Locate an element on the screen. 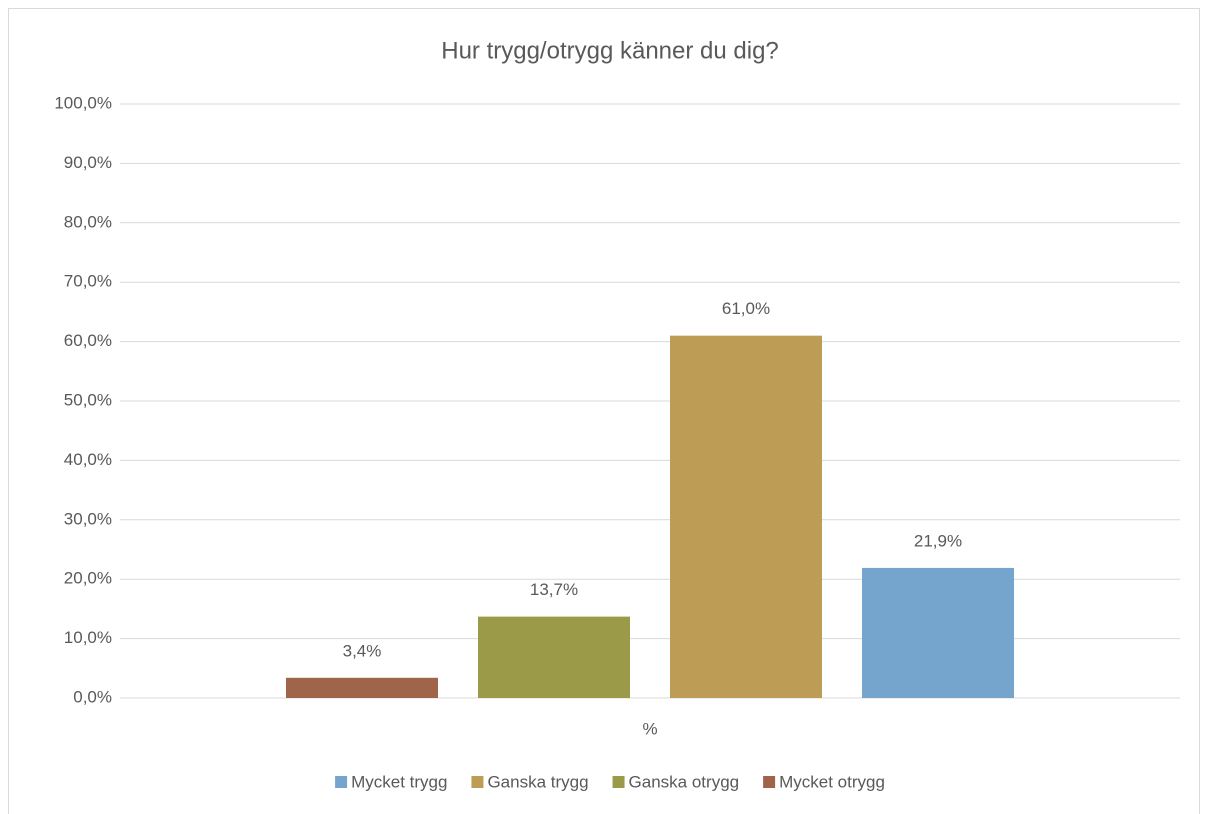 This screenshot has height=814, width=1208. data-label: 3,4% is located at coordinates (362, 650).